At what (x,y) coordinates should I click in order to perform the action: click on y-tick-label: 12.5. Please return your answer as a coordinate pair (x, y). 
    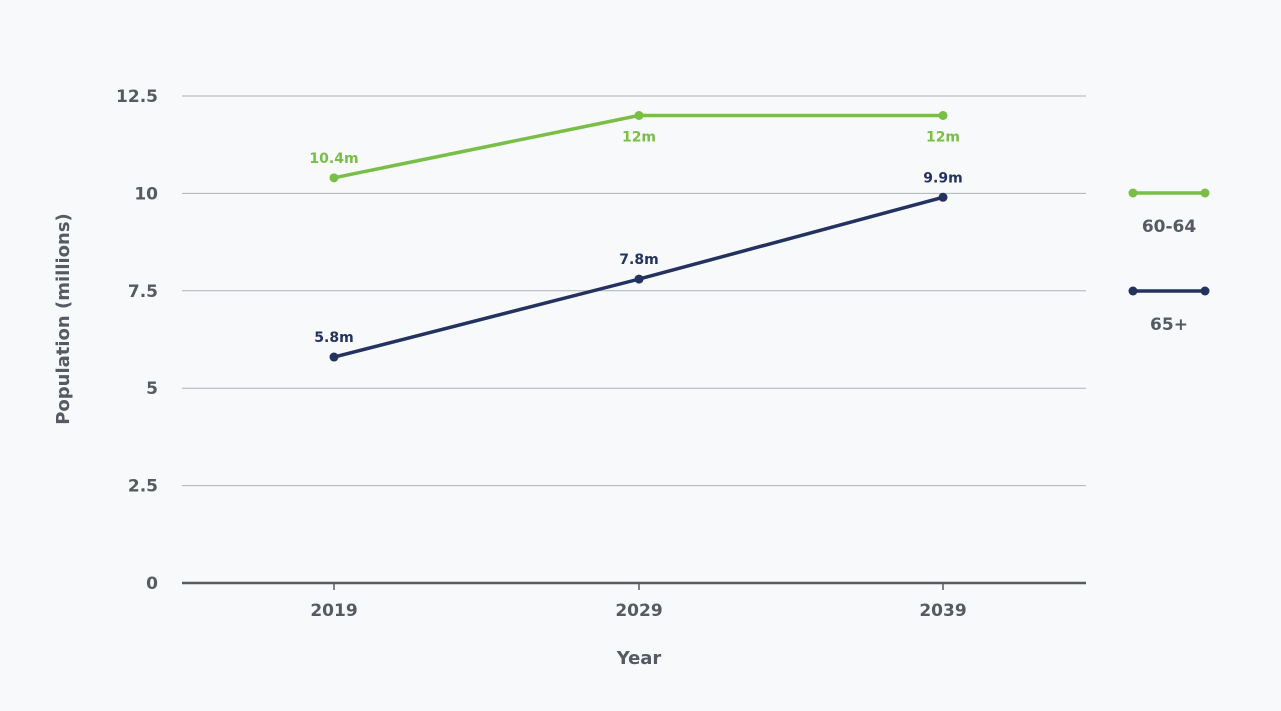
    Looking at the image, I should click on (137, 97).